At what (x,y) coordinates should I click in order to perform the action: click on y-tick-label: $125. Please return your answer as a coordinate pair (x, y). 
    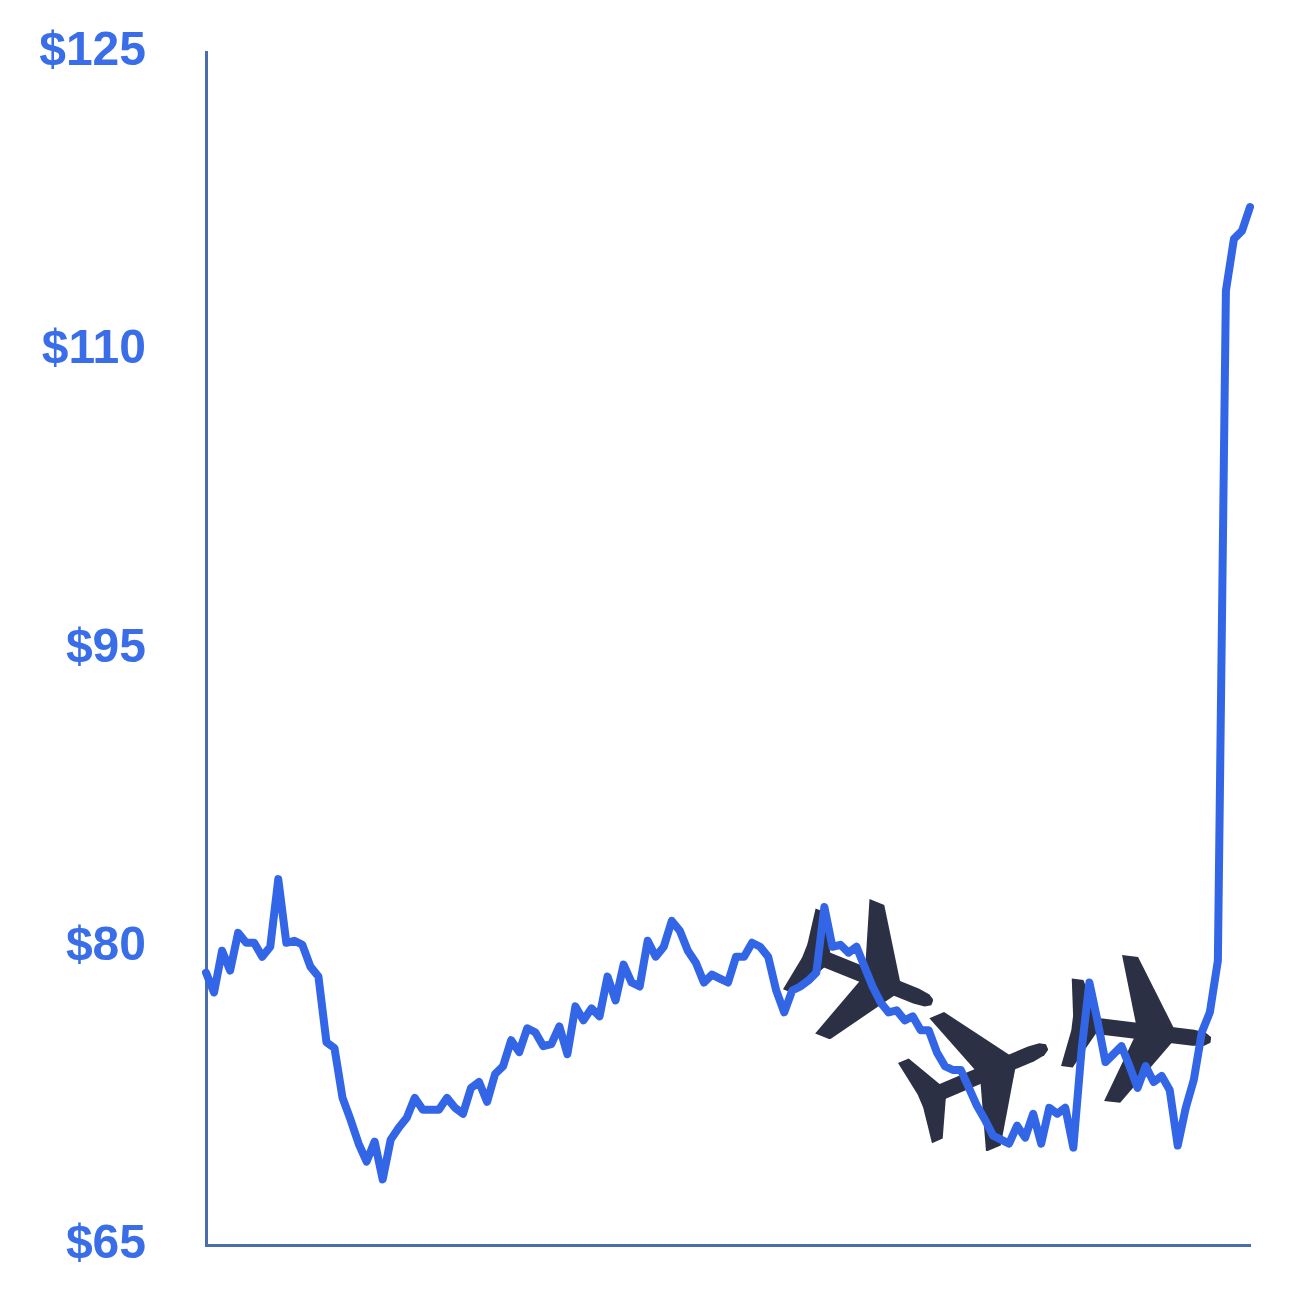
    Looking at the image, I should click on (92, 49).